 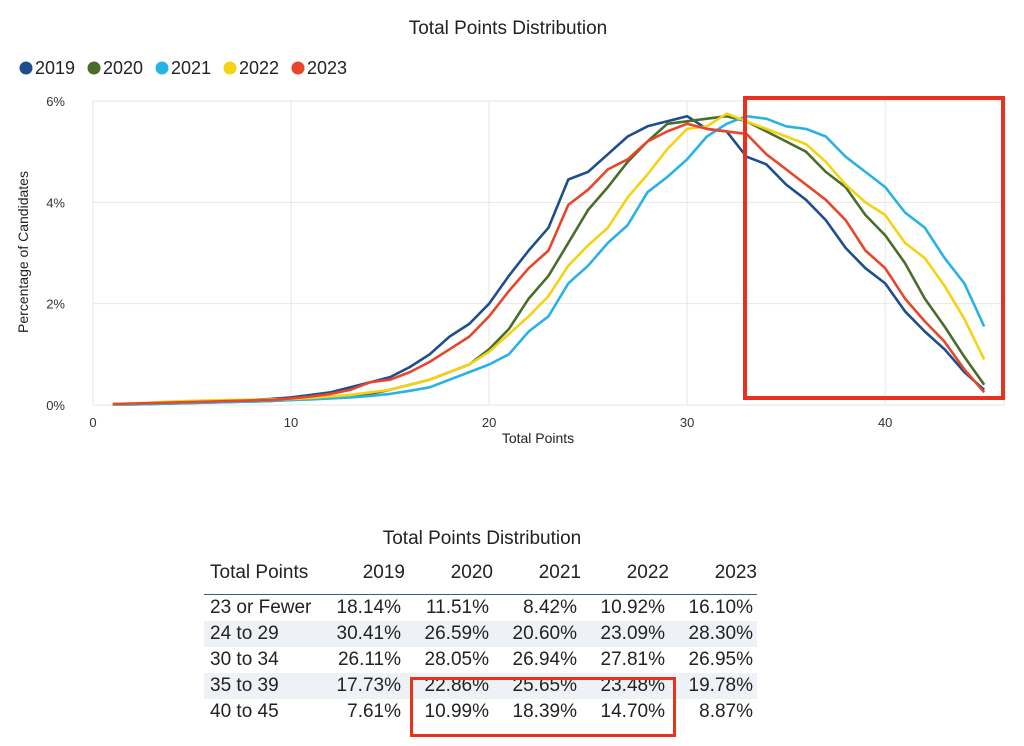 What do you see at coordinates (632, 607) in the screenshot?
I see `table-cell: 10.92%` at bounding box center [632, 607].